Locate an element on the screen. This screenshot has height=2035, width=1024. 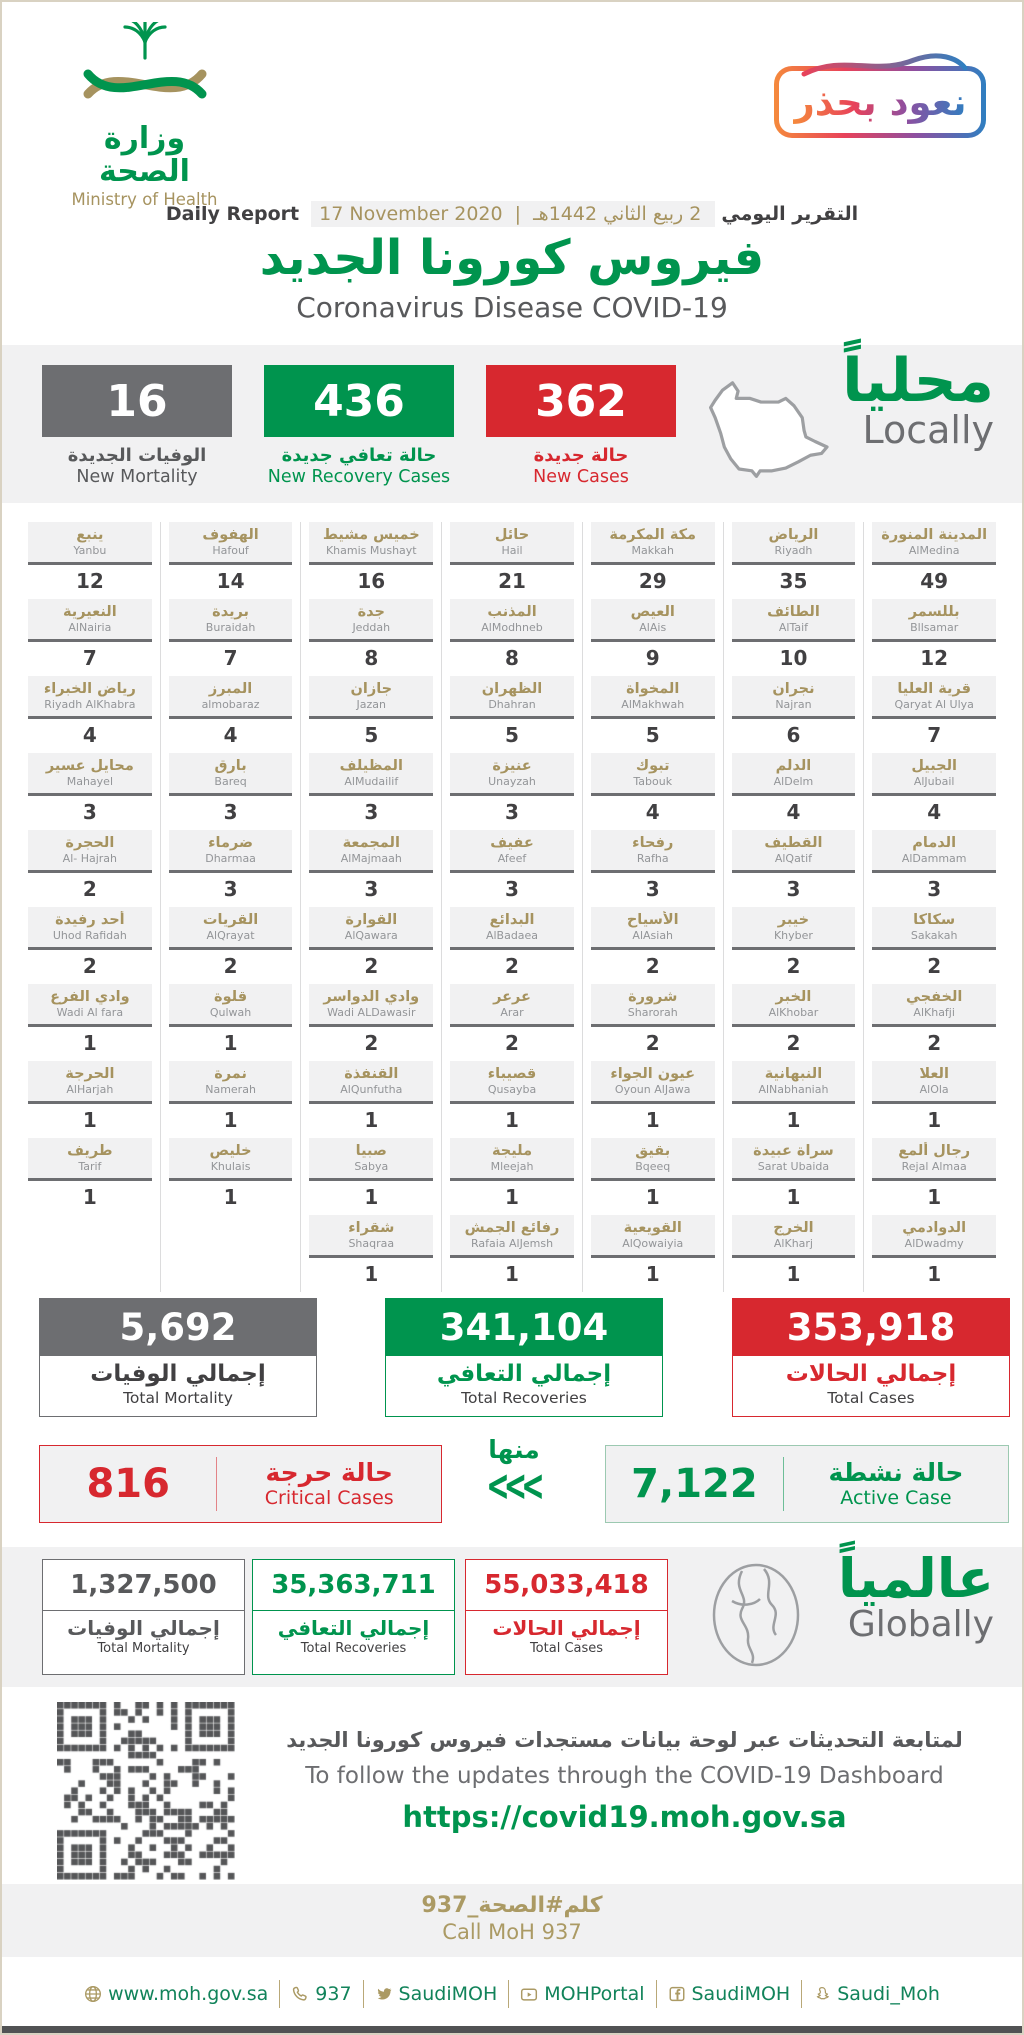
dashboard-url-link: https://covid19.moh.gov.sa is located at coordinates (624, 1817).